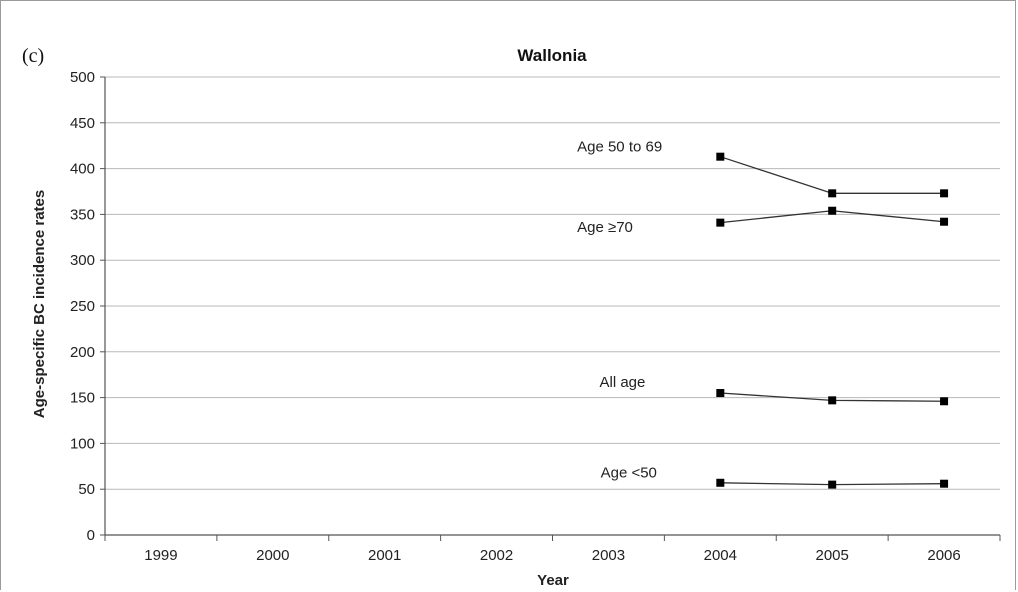 Image resolution: width=1018 pixels, height=592 pixels. Describe the element at coordinates (86, 489) in the screenshot. I see `y-tick-label-50: 50` at that location.